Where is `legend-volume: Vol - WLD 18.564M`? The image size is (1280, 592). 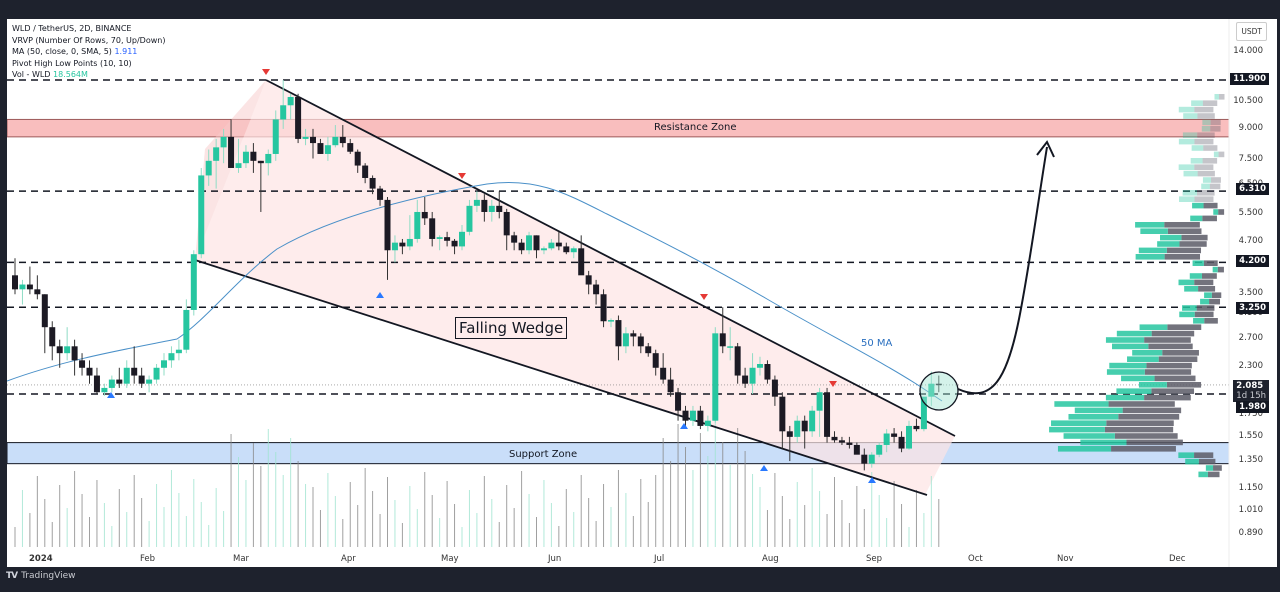 legend-volume: Vol - WLD 18.564M is located at coordinates (50, 74).